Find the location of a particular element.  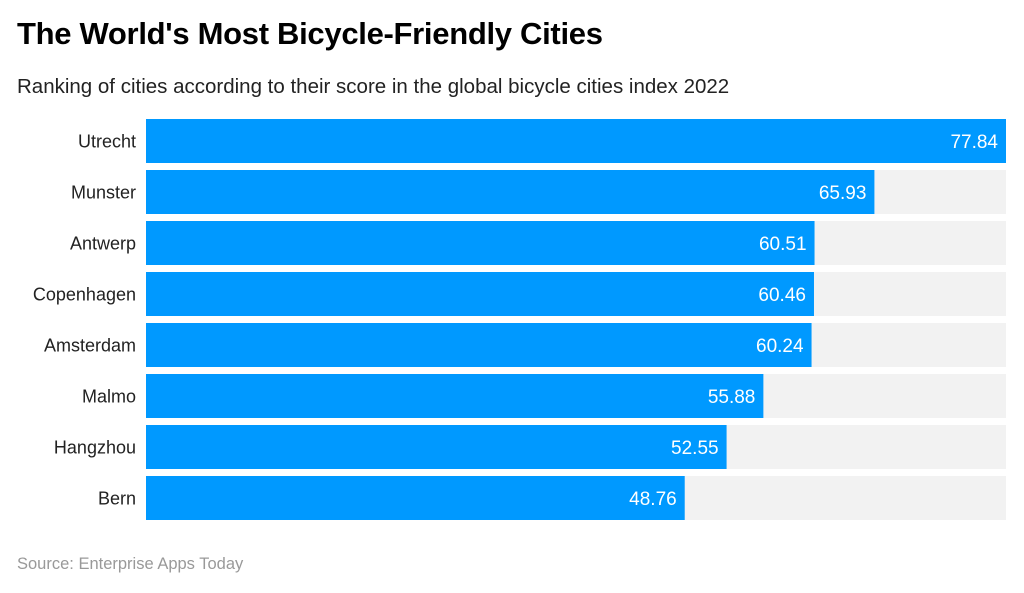

category-label: Amsterdam is located at coordinates (90, 346).